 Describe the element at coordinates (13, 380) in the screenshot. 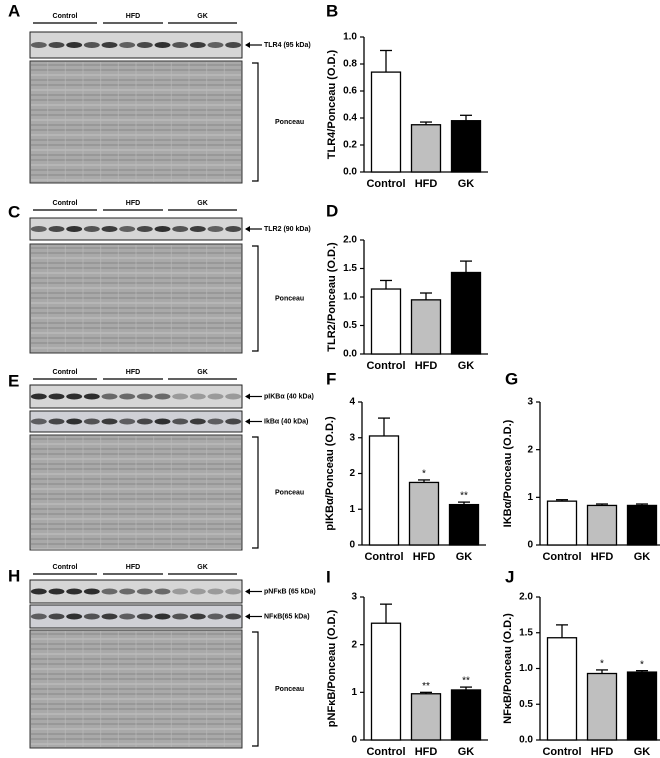

I see `panel-label: E` at that location.